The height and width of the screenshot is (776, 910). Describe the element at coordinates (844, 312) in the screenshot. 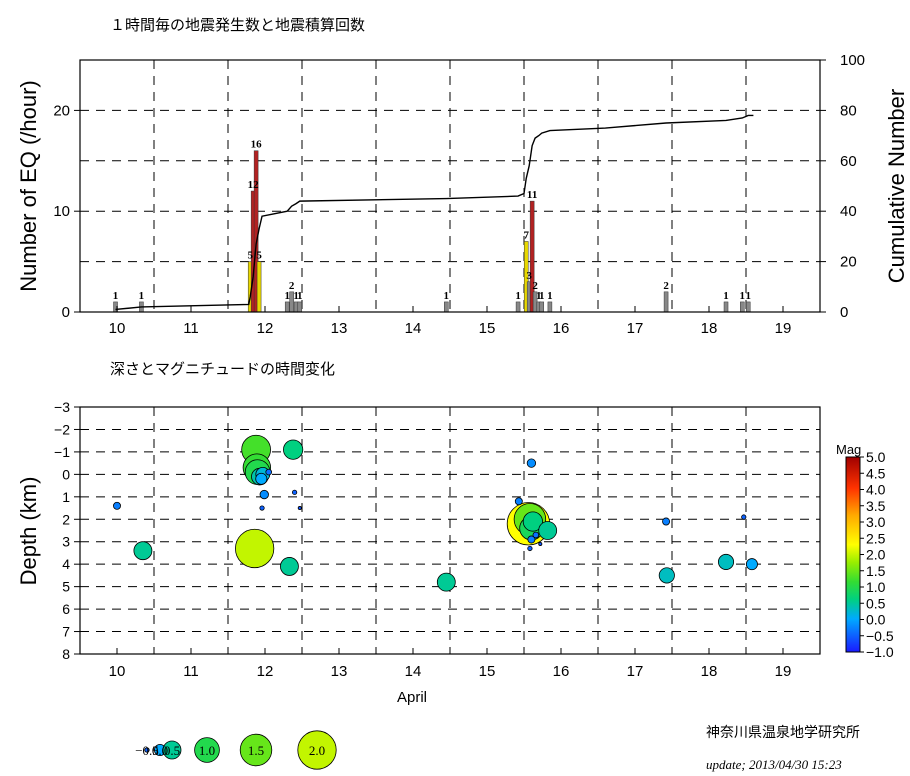

I see `top-y2-tick-label-0: 0` at that location.